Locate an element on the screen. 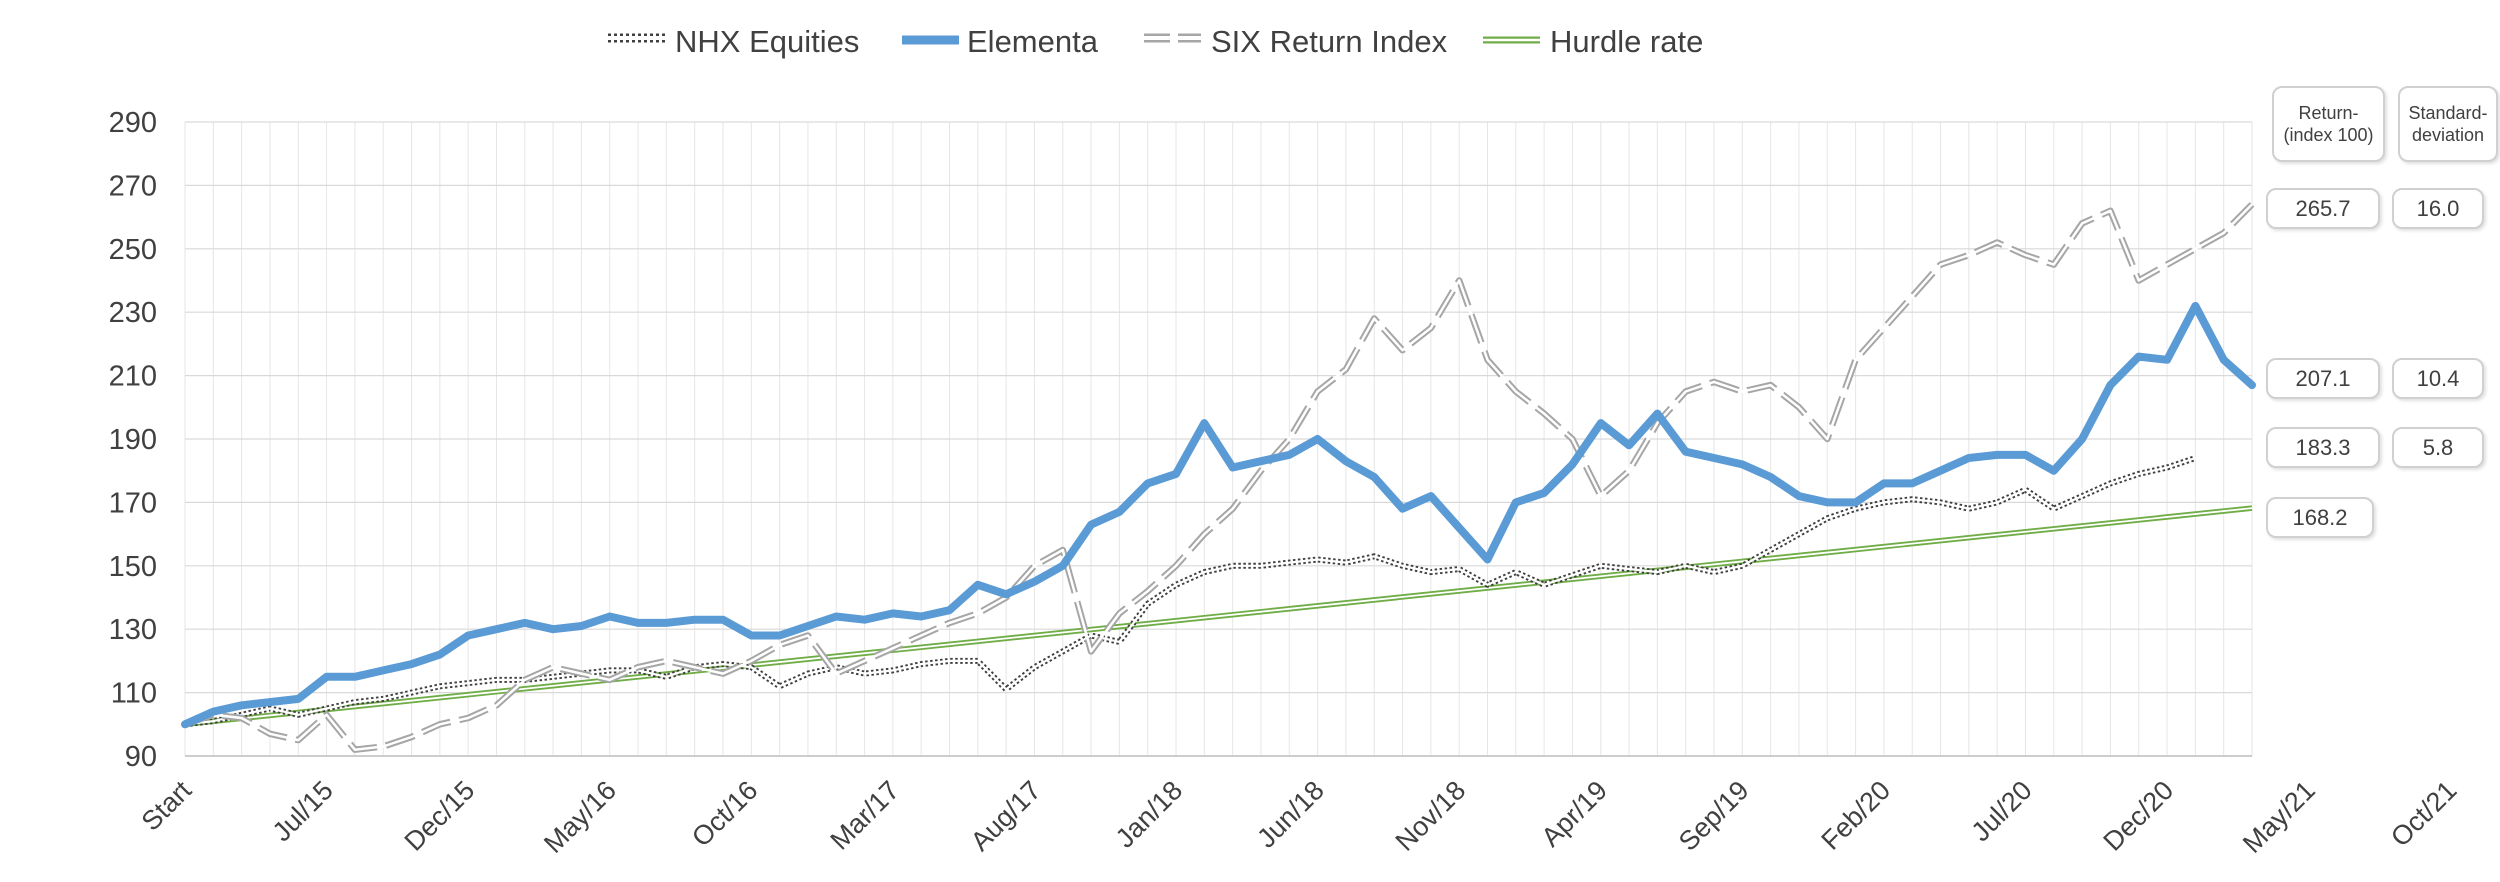 The image size is (2500, 882). elementa-std-value: 10.4 is located at coordinates (2438, 378).